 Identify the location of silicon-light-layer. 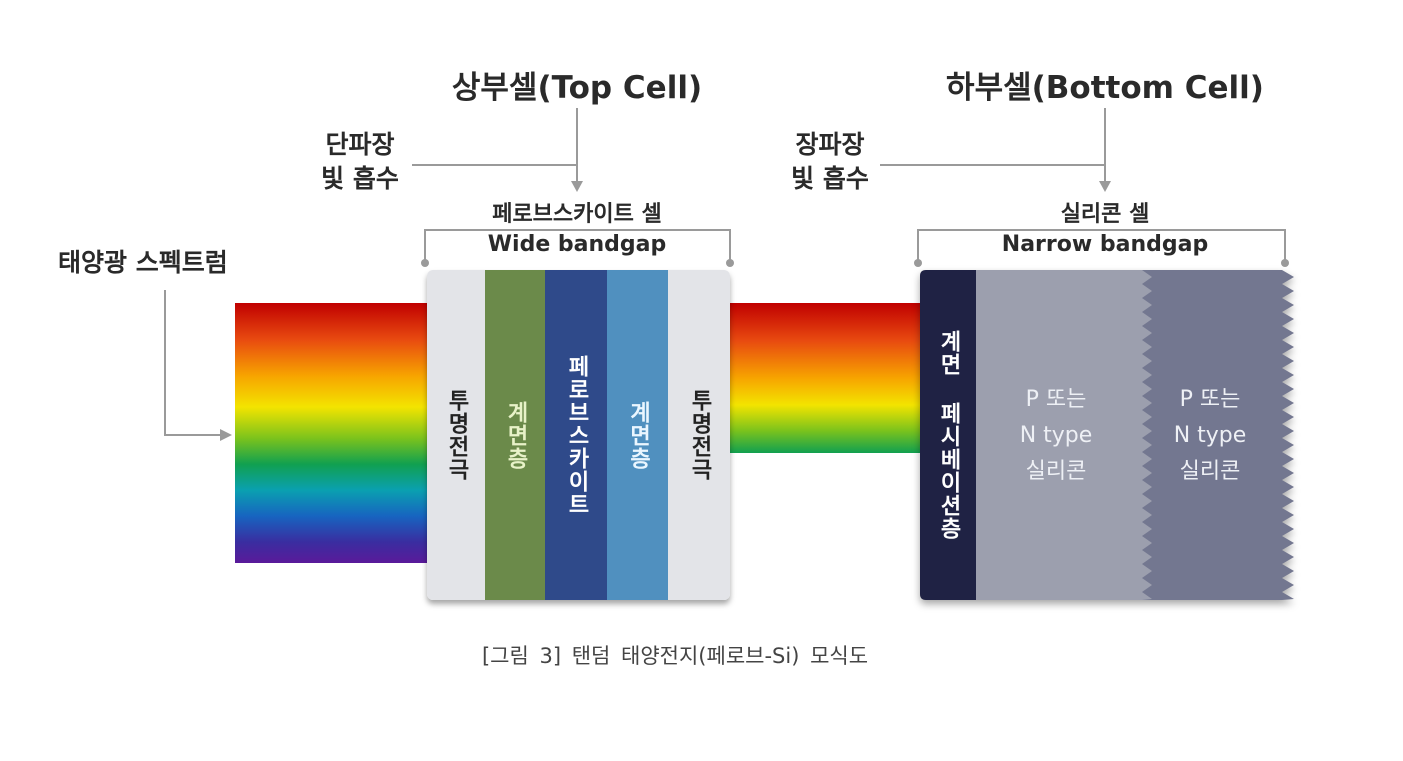
(1056, 435).